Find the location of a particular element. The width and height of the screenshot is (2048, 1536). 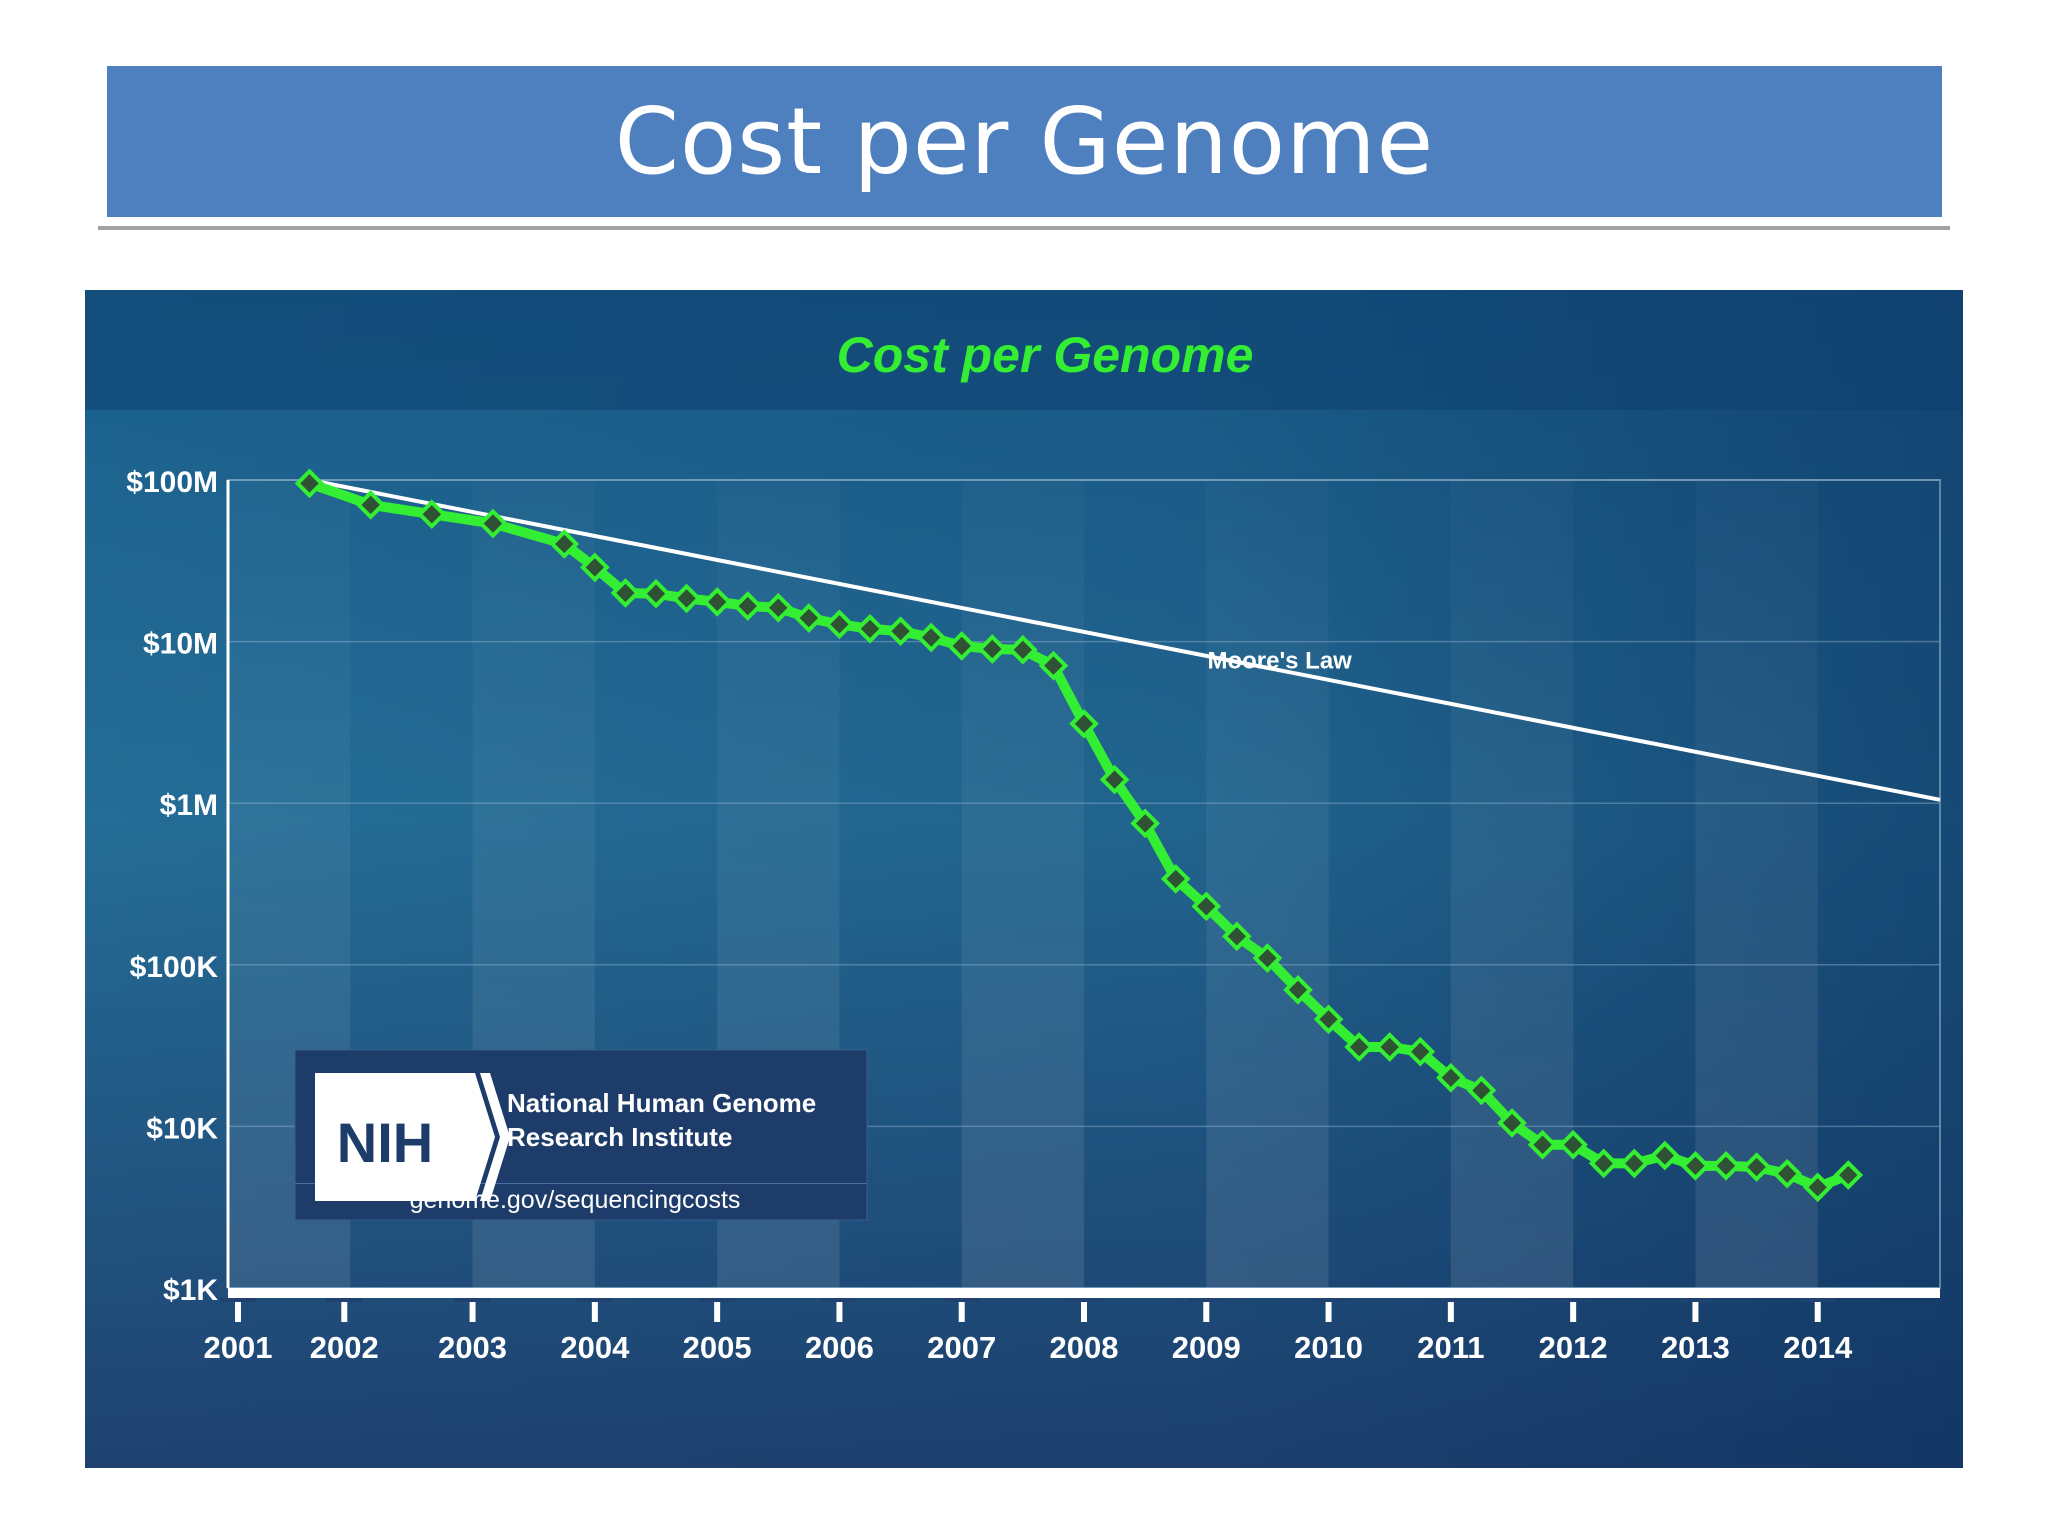

x-tick-label: 2002 is located at coordinates (344, 1347).